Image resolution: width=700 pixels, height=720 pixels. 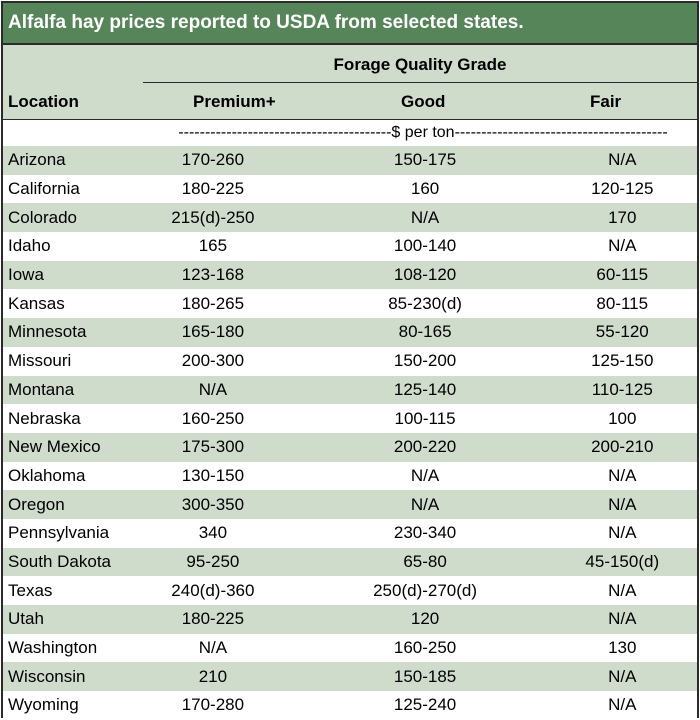 What do you see at coordinates (425, 361) in the screenshot?
I see `good-cell: 150-200` at bounding box center [425, 361].